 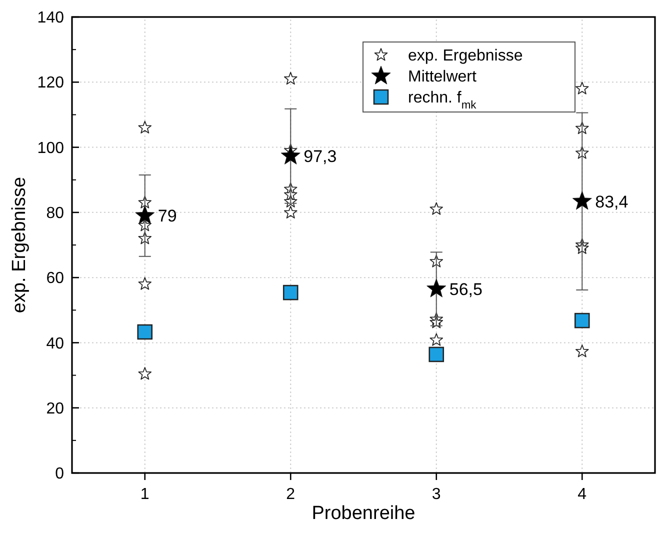 What do you see at coordinates (320, 156) in the screenshot?
I see `data-label: 97,3` at bounding box center [320, 156].